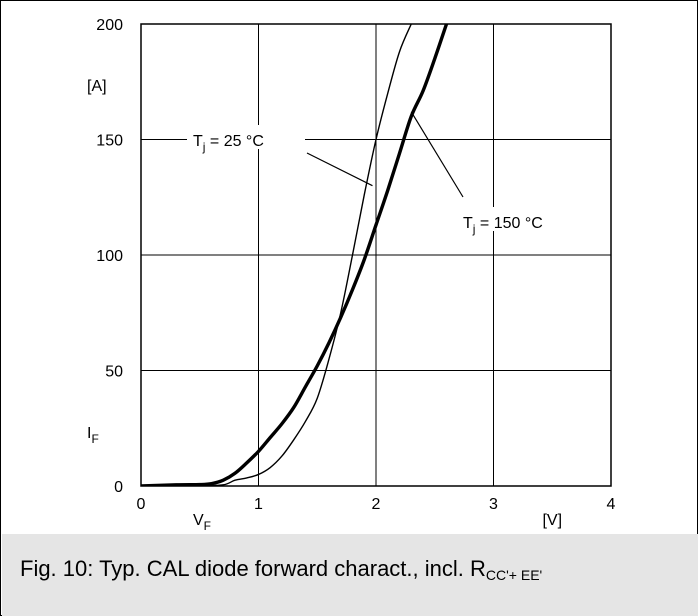 This screenshot has height=616, width=698. I want to click on x-axis-unit: [V], so click(552, 520).